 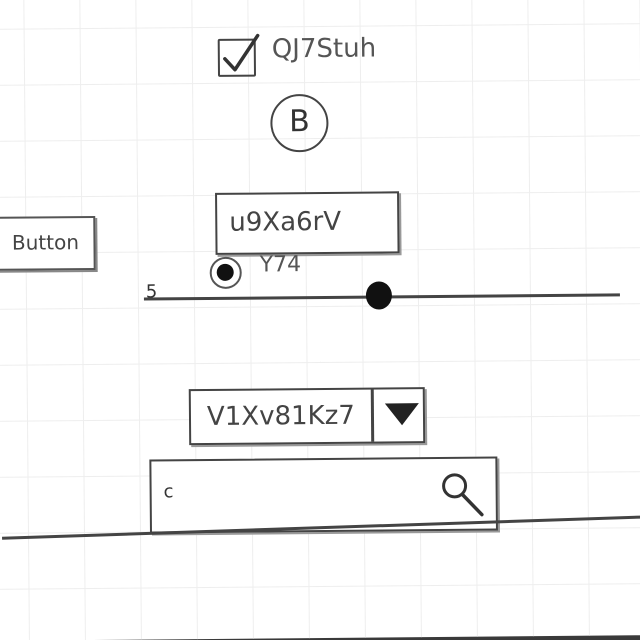 I want to click on dropdown: V1Xv81Kz7, so click(x=307, y=416).